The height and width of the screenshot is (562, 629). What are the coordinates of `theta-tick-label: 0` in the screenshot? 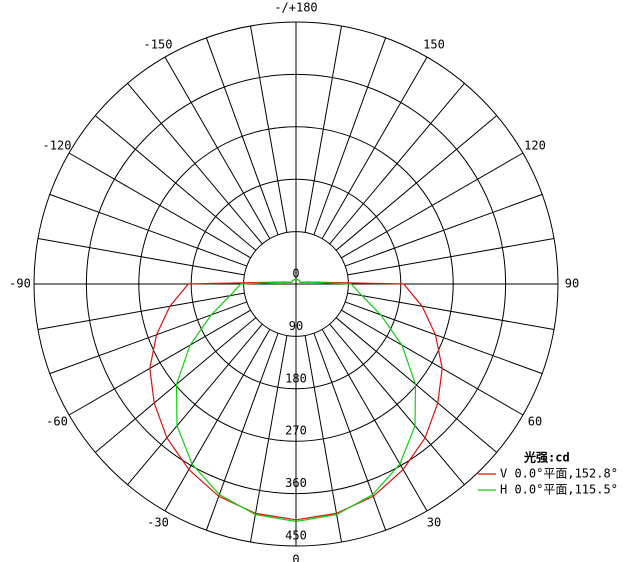 It's located at (295, 557).